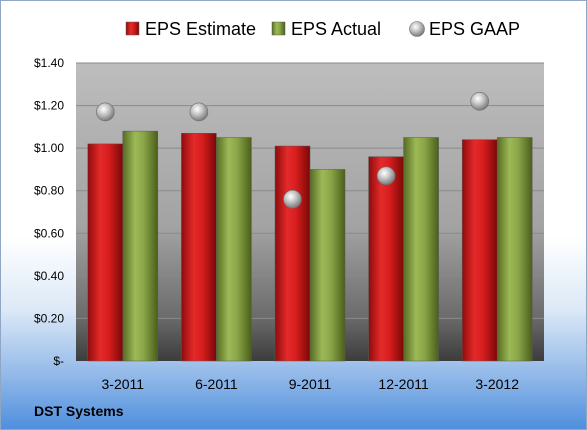 The image size is (587, 430). What do you see at coordinates (479, 250) in the screenshot?
I see `eps-estimate-bar-3-2012` at bounding box center [479, 250].